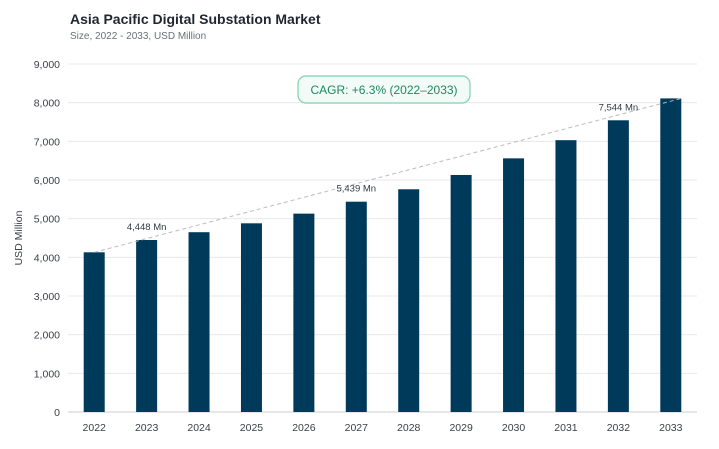  Describe the element at coordinates (514, 428) in the screenshot. I see `x-tick-label: 2030` at that location.